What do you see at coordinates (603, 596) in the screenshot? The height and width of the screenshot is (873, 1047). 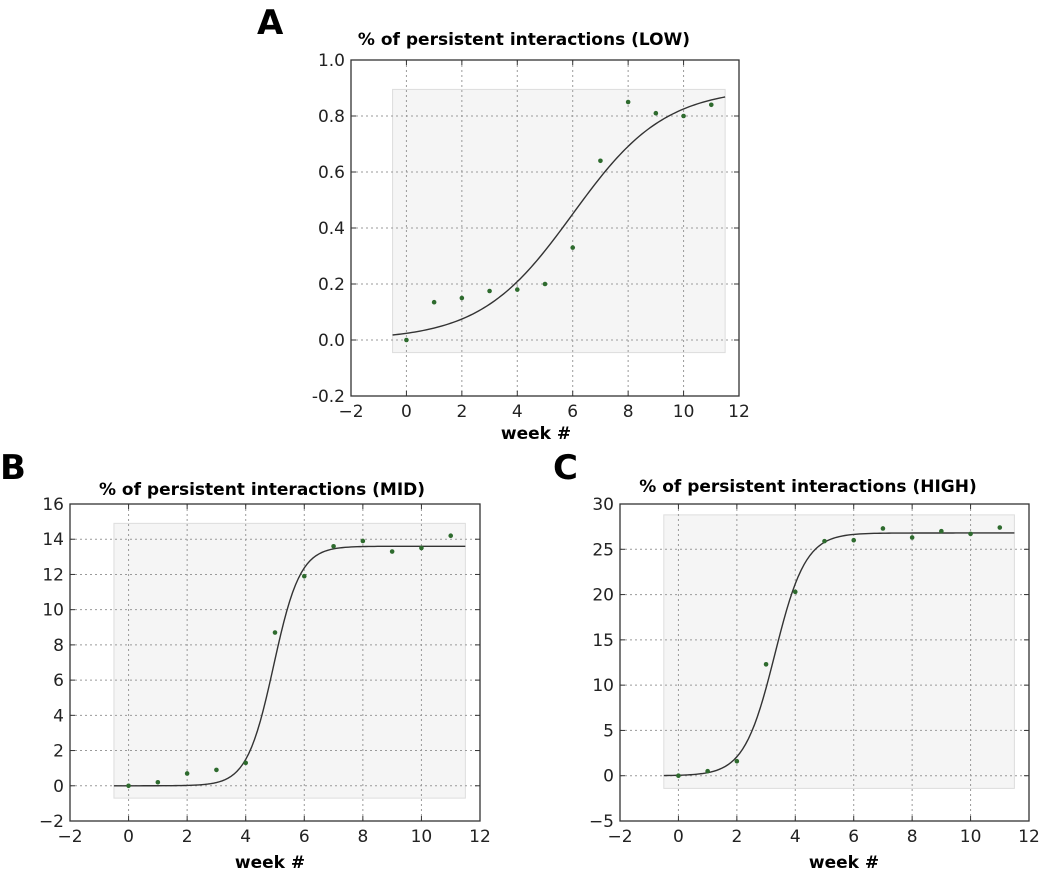 I see `y-tick-label-c: 20` at bounding box center [603, 596].